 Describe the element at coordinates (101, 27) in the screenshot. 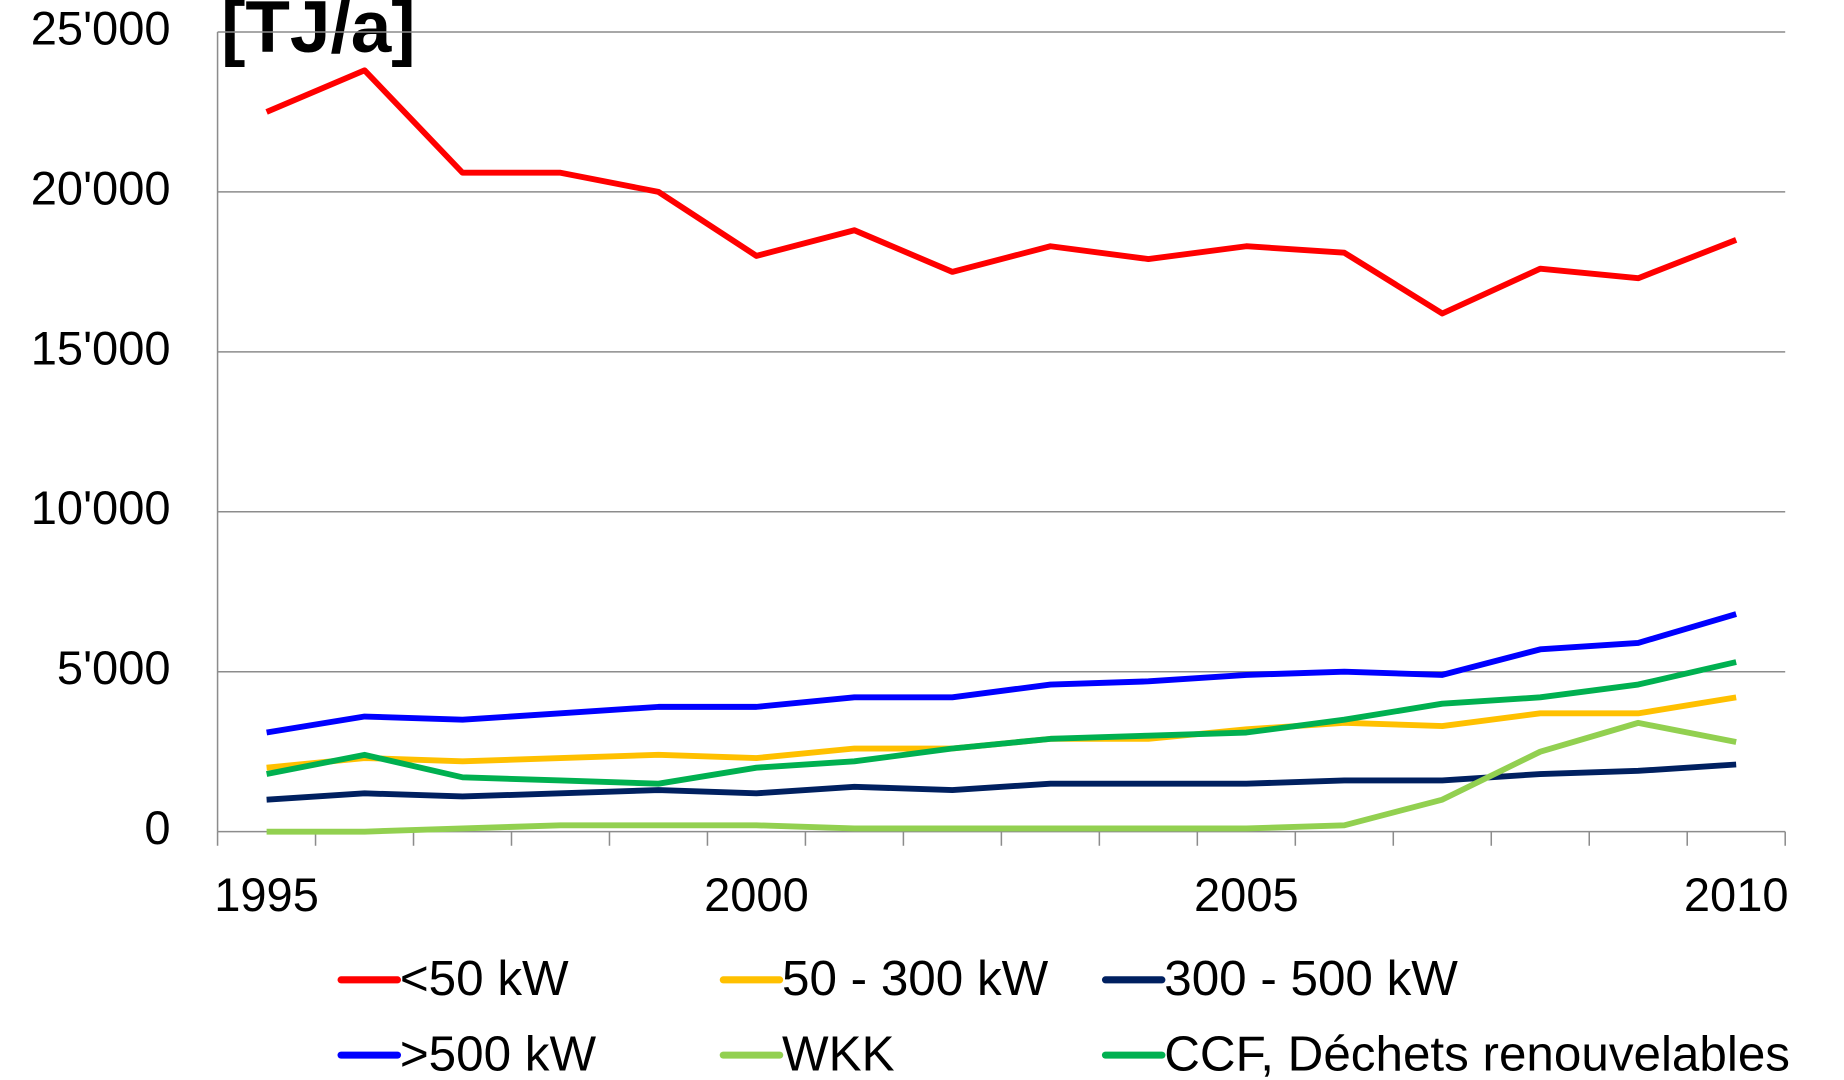

I see `y-tick-label: 25'000` at that location.